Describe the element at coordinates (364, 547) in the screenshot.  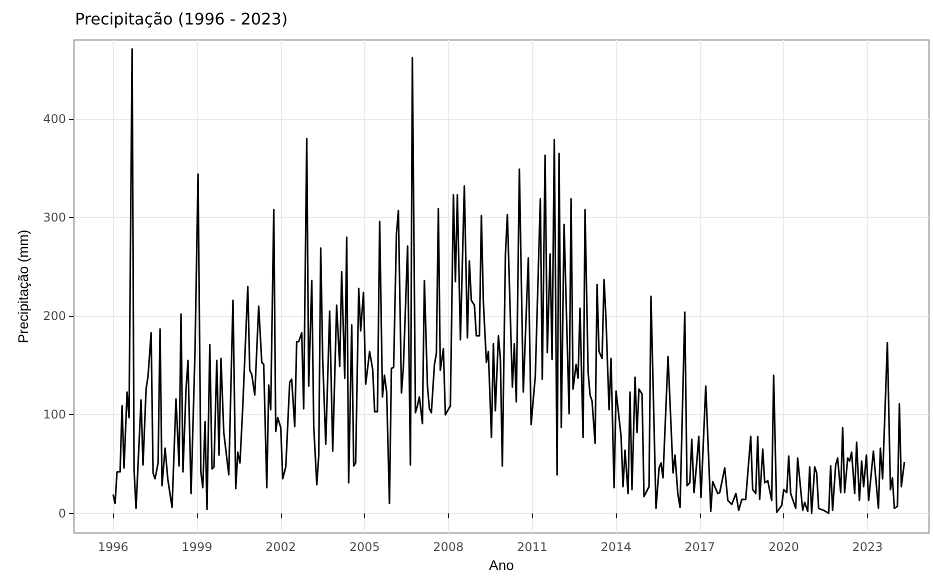
I see `x-tick-label: 2005` at that location.